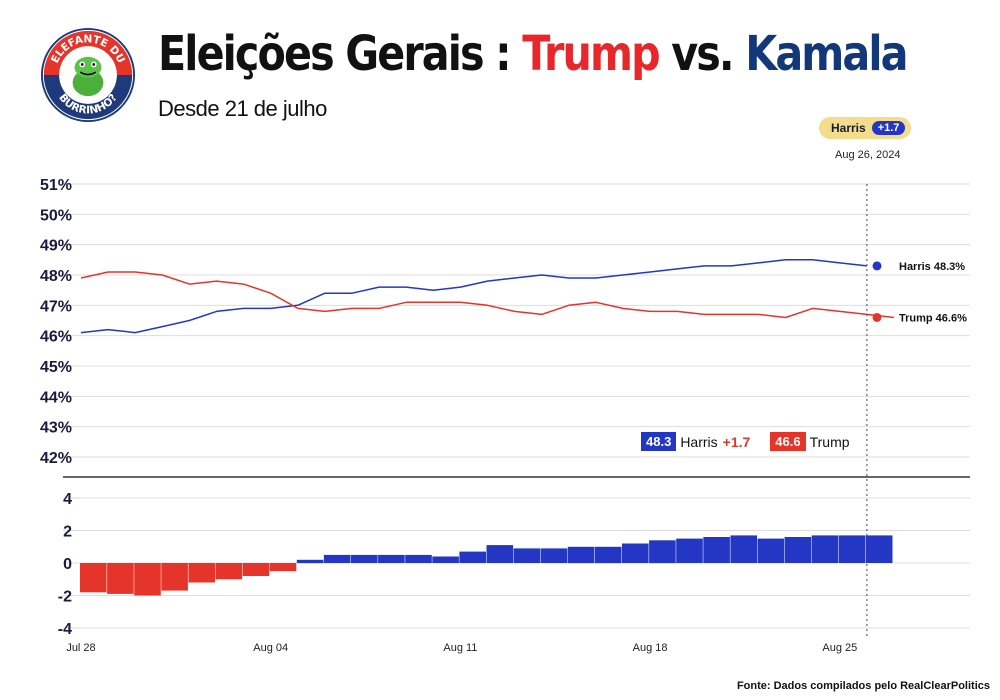 The height and width of the screenshot is (700, 1000). I want to click on line-chart-y-axis: 42% 43% 44% 45% 46% 47% 48% 49% 50% 51%, so click(56, 322).